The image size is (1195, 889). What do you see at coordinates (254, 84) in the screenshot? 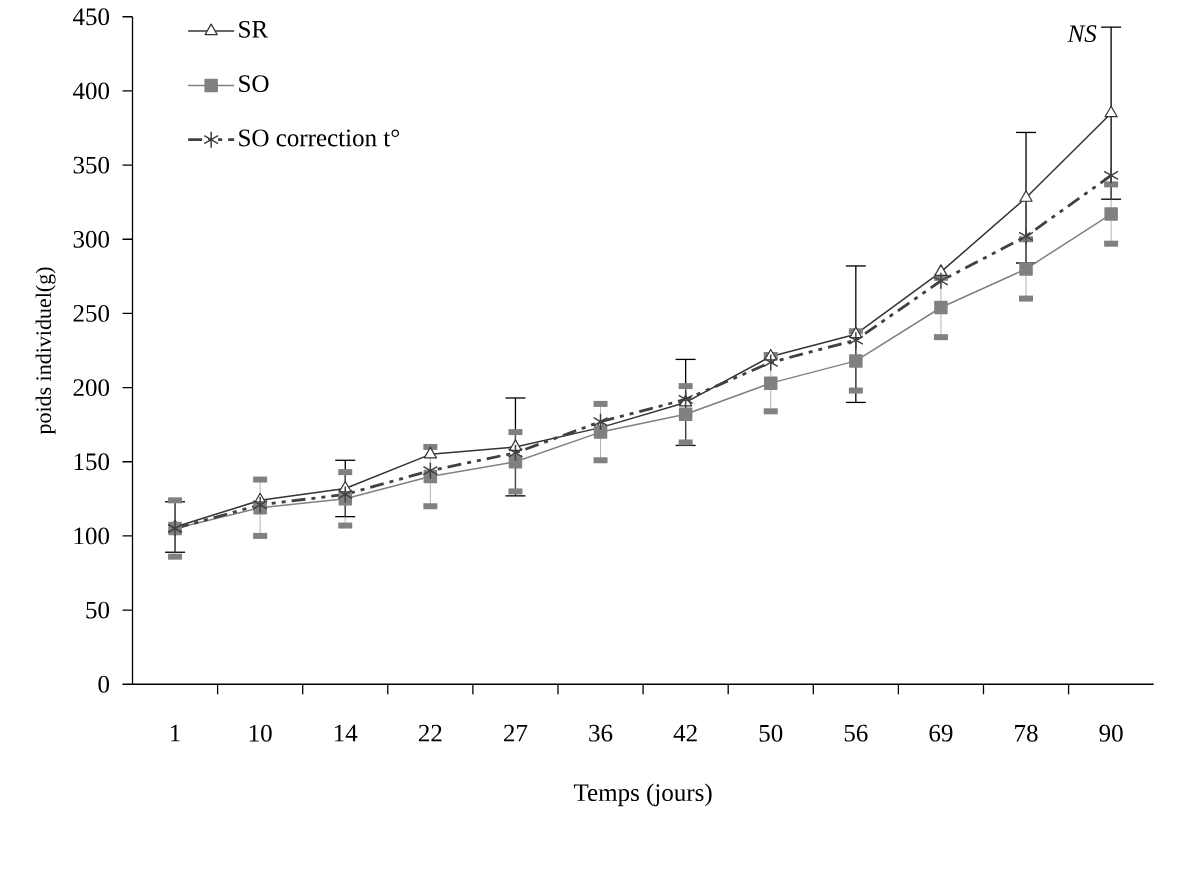
I see `legend-label: SO` at bounding box center [254, 84].